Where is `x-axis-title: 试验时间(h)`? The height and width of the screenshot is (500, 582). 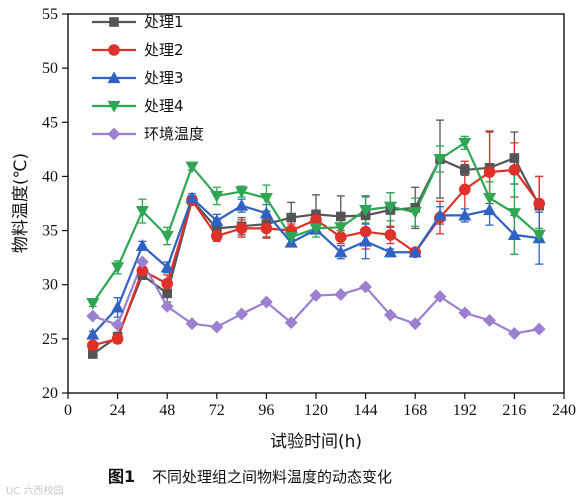
x-axis-title: 试验时间(h) is located at coordinates (316, 442).